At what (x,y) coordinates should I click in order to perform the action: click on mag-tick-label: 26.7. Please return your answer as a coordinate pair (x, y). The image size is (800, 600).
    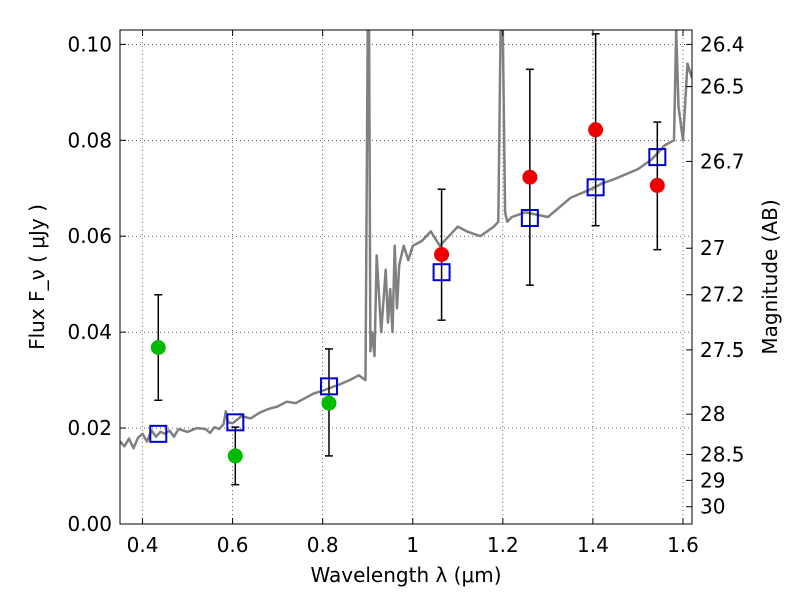
    Looking at the image, I should click on (722, 161).